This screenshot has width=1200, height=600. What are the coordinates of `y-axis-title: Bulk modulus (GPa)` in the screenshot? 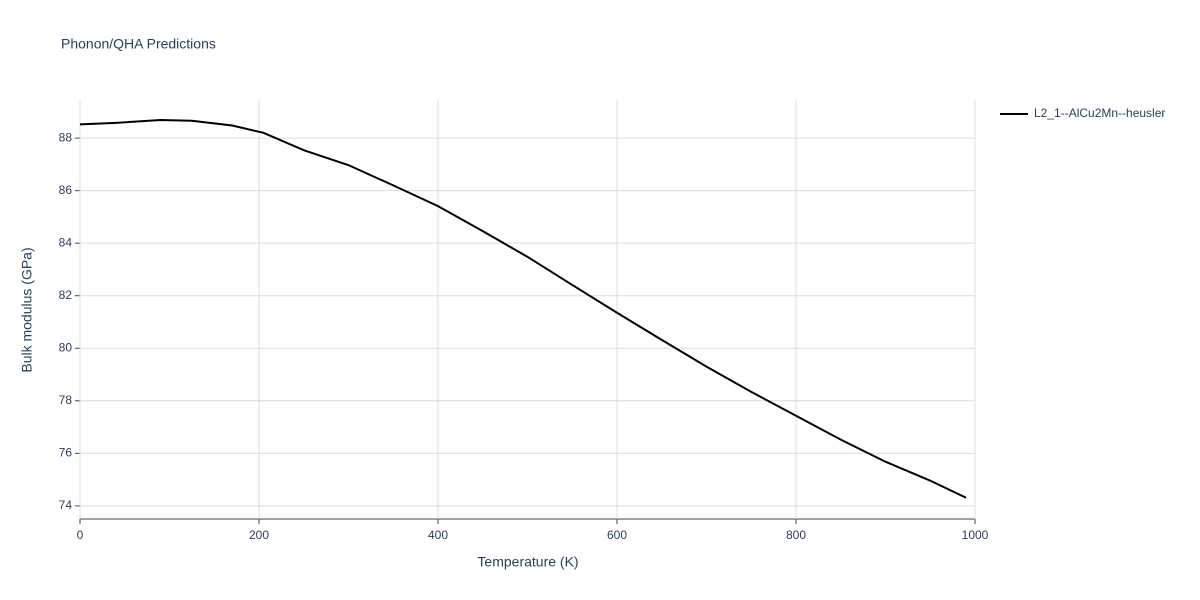 It's located at (27, 309).